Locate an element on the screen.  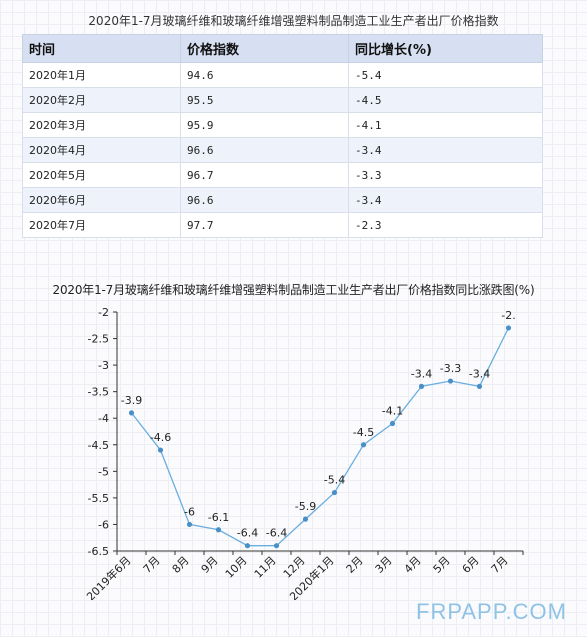
table-header-row: 时间 价格指数 同比增长(%) is located at coordinates (282, 48).